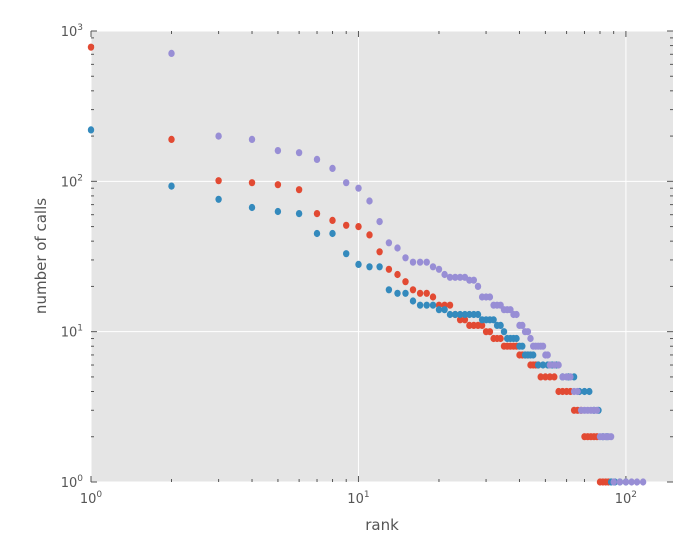  I want to click on x-tick-label: 10⁰, so click(91, 498).